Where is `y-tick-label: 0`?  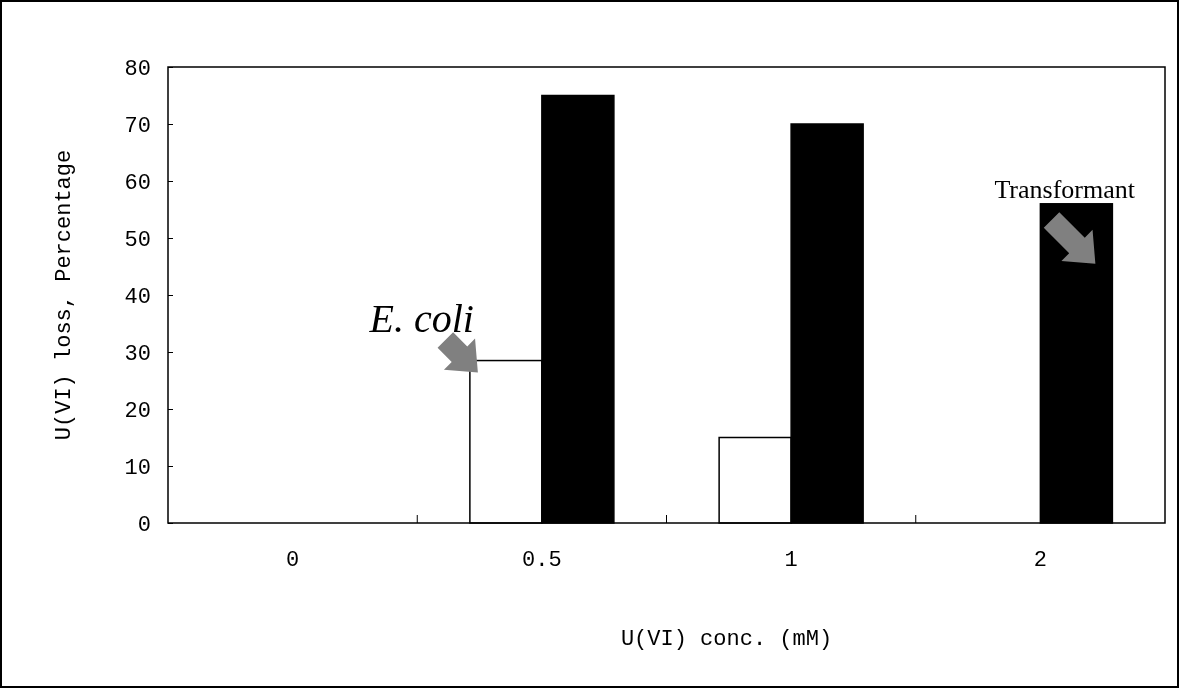
y-tick-label: 0 is located at coordinates (144, 525).